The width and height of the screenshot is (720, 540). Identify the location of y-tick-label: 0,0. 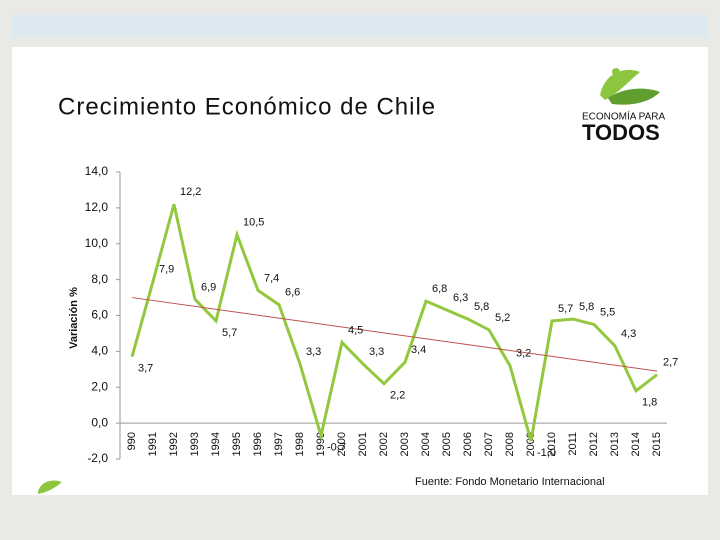
(99, 422).